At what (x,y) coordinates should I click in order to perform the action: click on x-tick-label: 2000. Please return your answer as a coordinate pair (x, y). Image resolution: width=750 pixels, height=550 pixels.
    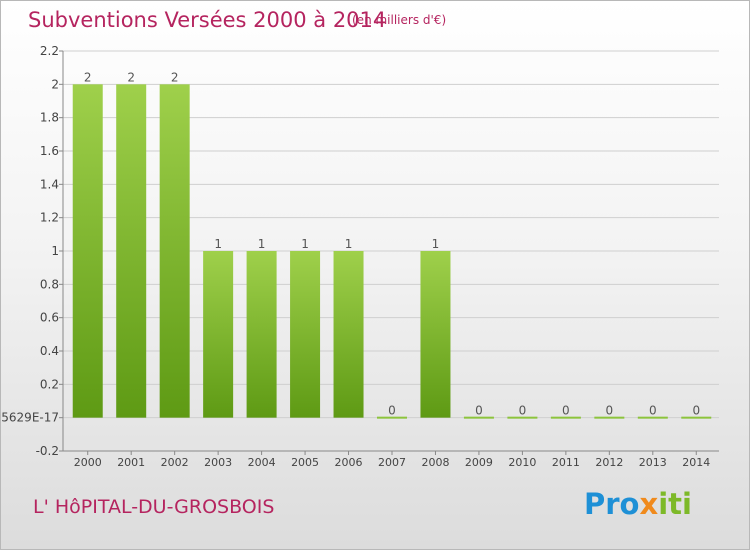
    Looking at the image, I should click on (88, 462).